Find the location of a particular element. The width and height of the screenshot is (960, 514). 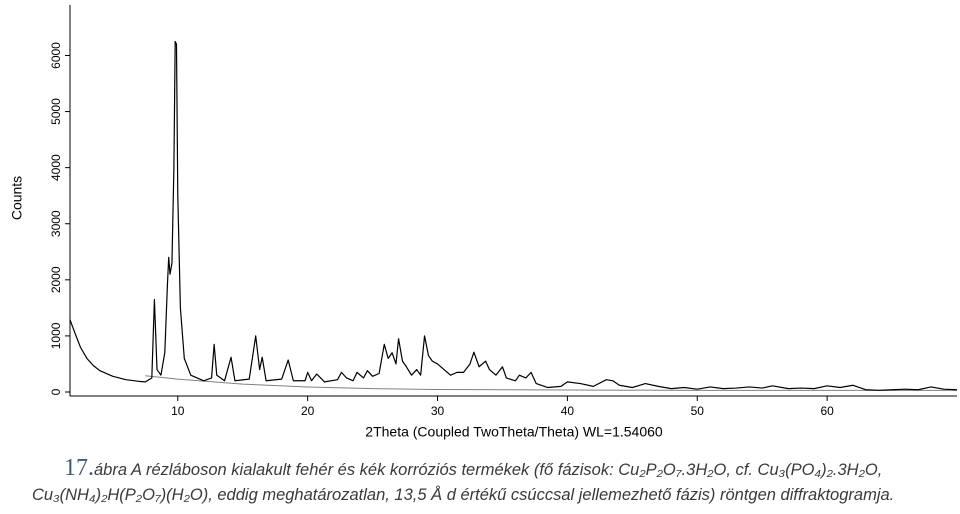

x-tick-label: 20 is located at coordinates (308, 411).